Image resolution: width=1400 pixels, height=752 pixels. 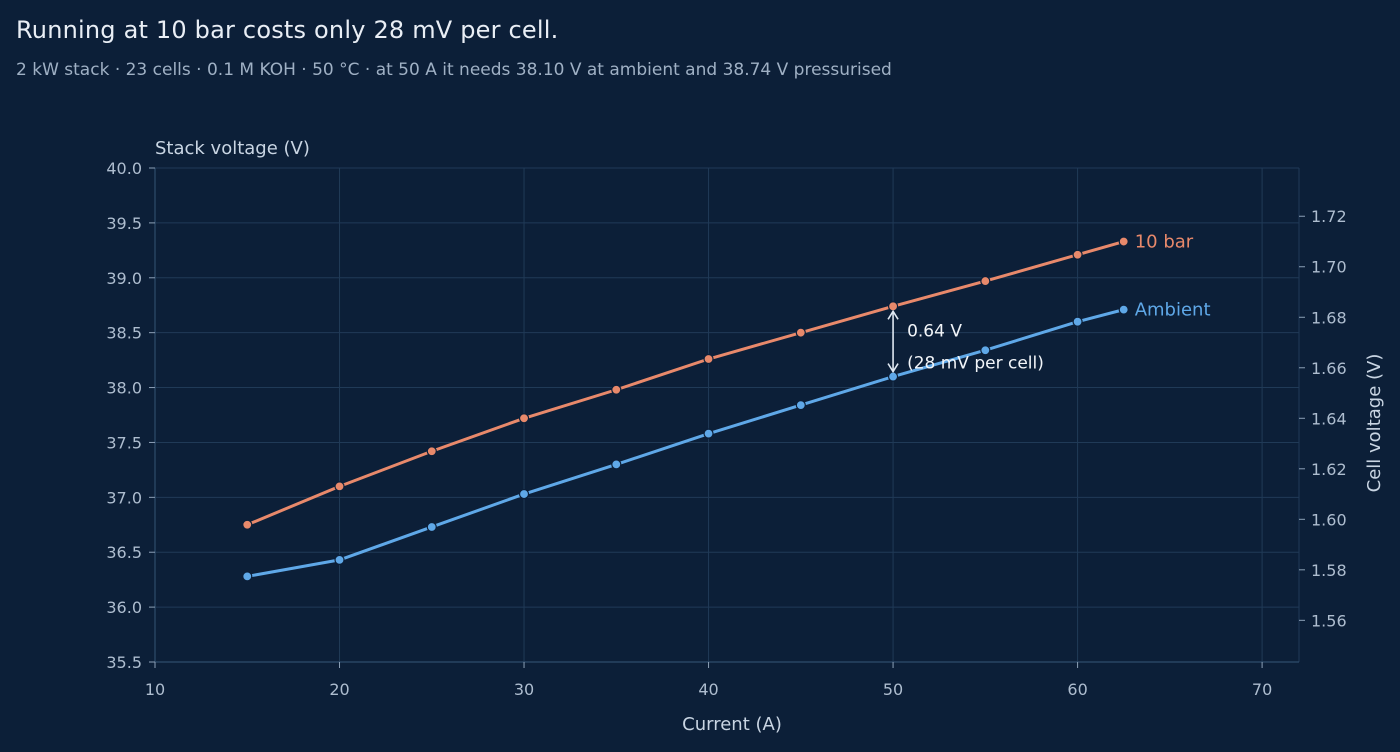 I want to click on y-tick-label: 35.5, so click(x=124, y=662).